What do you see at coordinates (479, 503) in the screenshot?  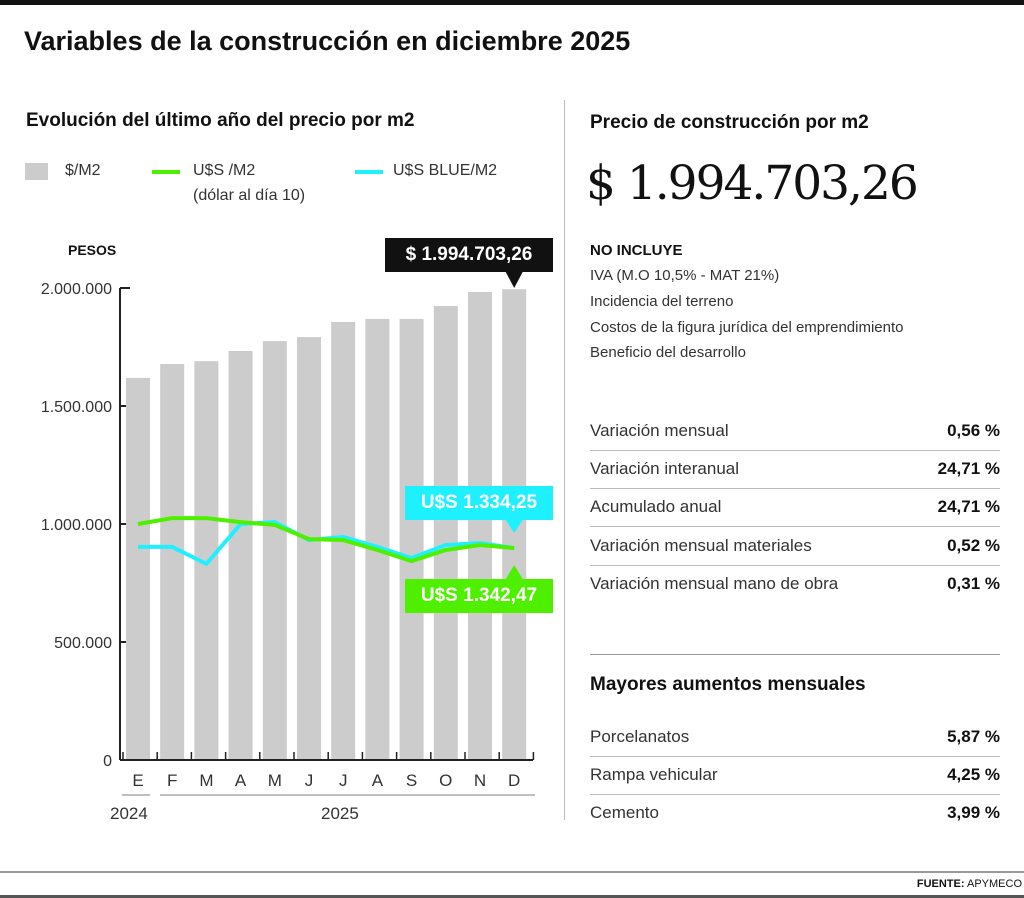 I see `callout-cyan: U$S 1.334,25` at bounding box center [479, 503].